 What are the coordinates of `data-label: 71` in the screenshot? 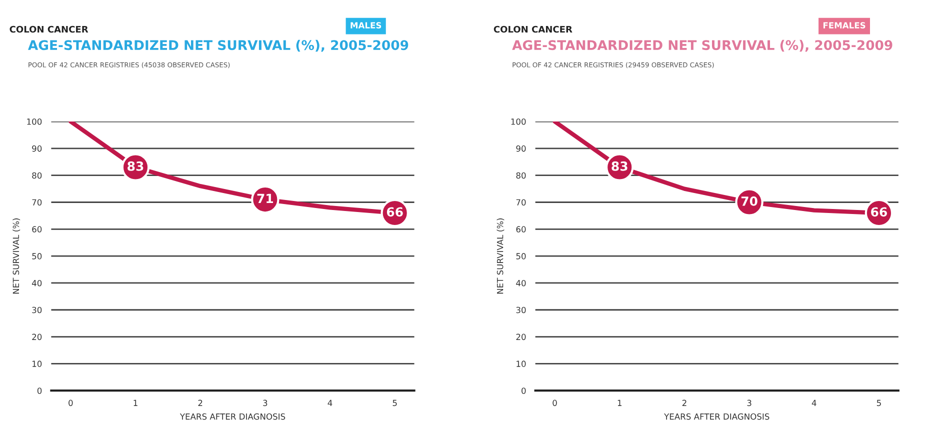 It's located at (265, 198).